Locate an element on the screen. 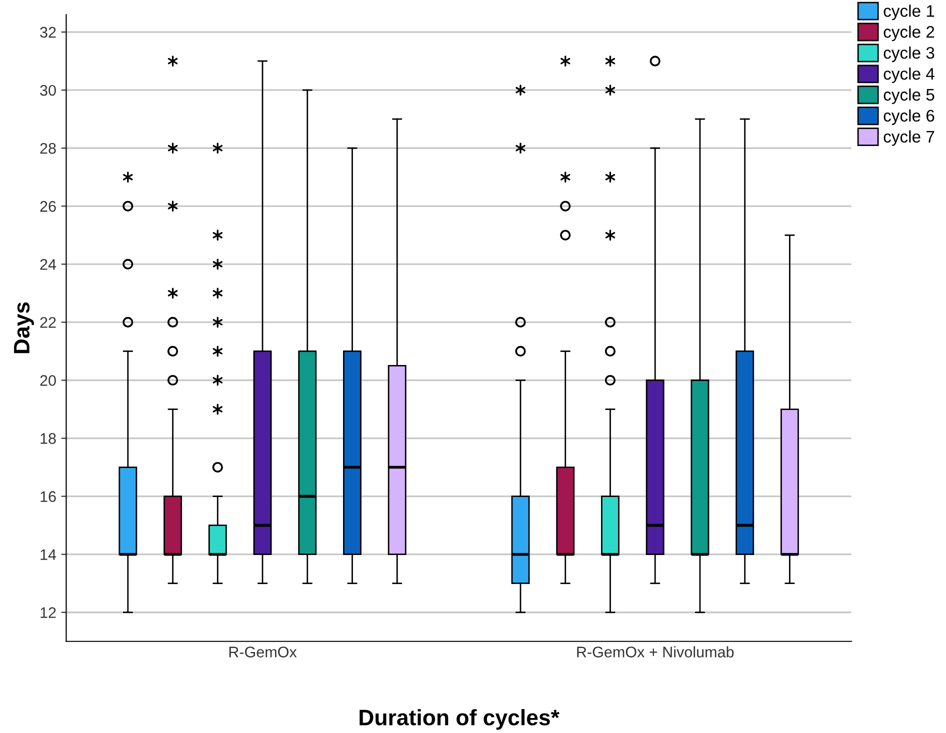 The height and width of the screenshot is (733, 946). y-tick-label: 28 is located at coordinates (48, 148).